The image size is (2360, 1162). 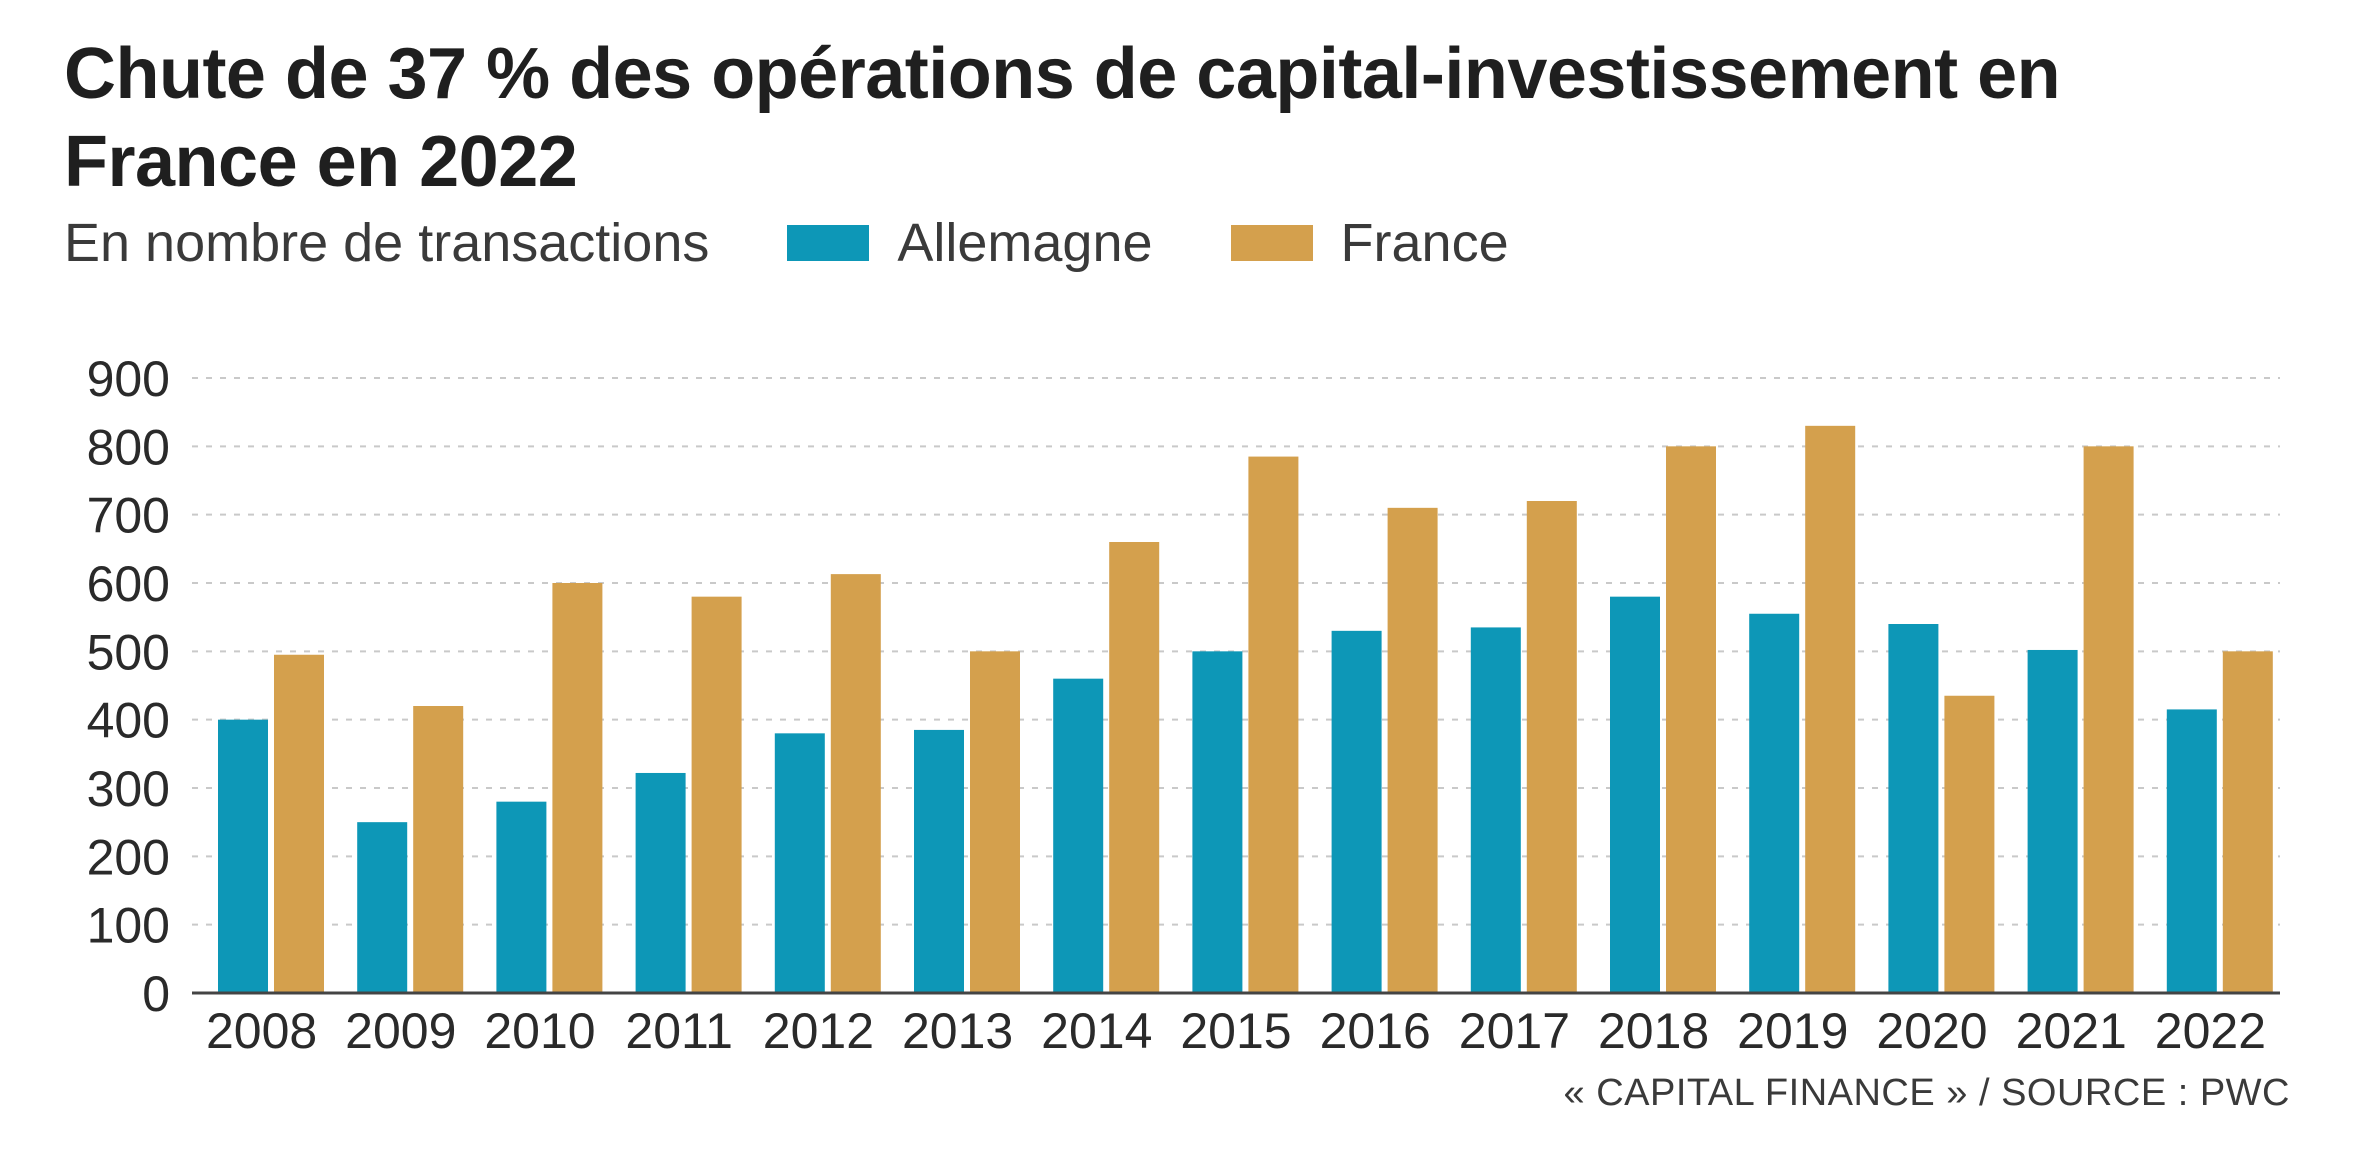 What do you see at coordinates (128, 789) in the screenshot?
I see `y-tick-label-300: 300` at bounding box center [128, 789].